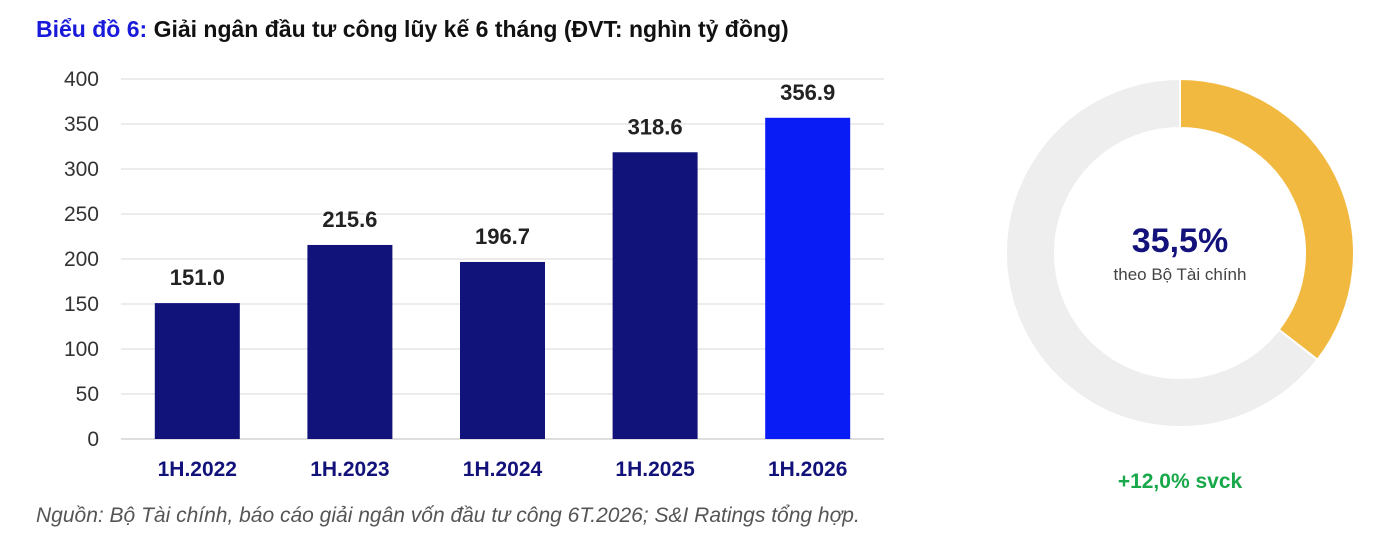 The width and height of the screenshot is (1398, 538). Describe the element at coordinates (503, 469) in the screenshot. I see `x-category-label: 1H.2024` at that location.